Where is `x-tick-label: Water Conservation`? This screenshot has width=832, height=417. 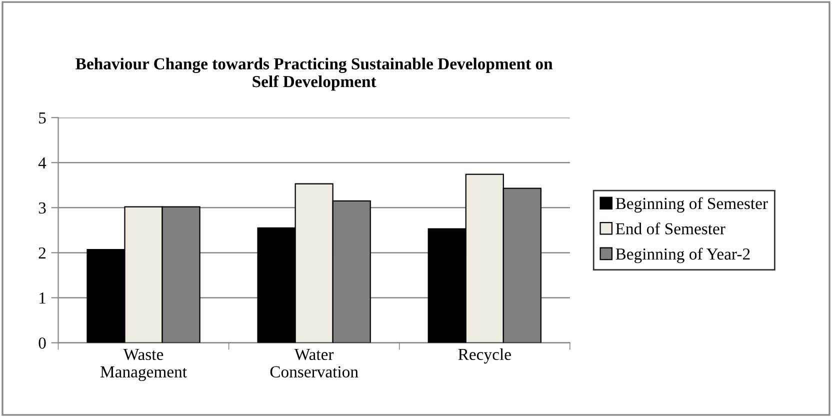 x-tick-label: Water Conservation is located at coordinates (314, 363).